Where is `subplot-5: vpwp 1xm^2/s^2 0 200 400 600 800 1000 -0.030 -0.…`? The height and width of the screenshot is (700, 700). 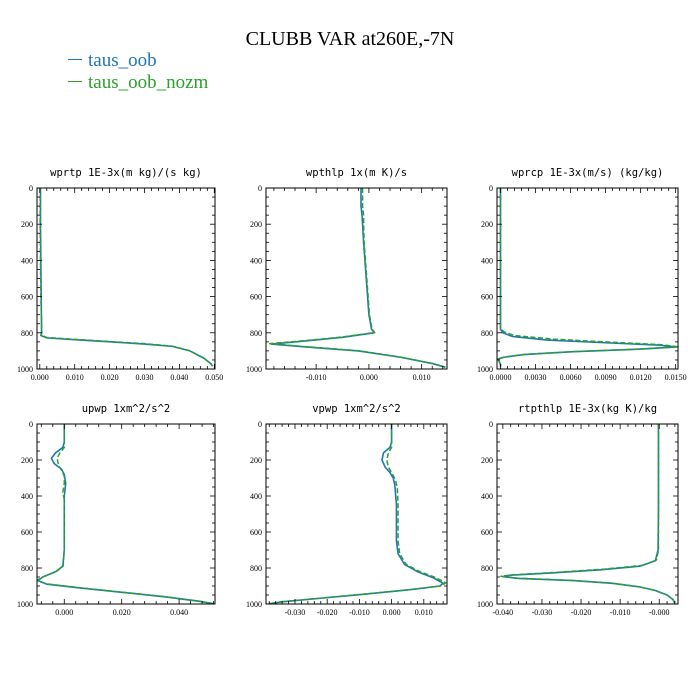 subplot-5: vpwp 1xm^2/s^2 0 200 400 600 800 1000 -0.030 -0.… is located at coordinates (347, 510).